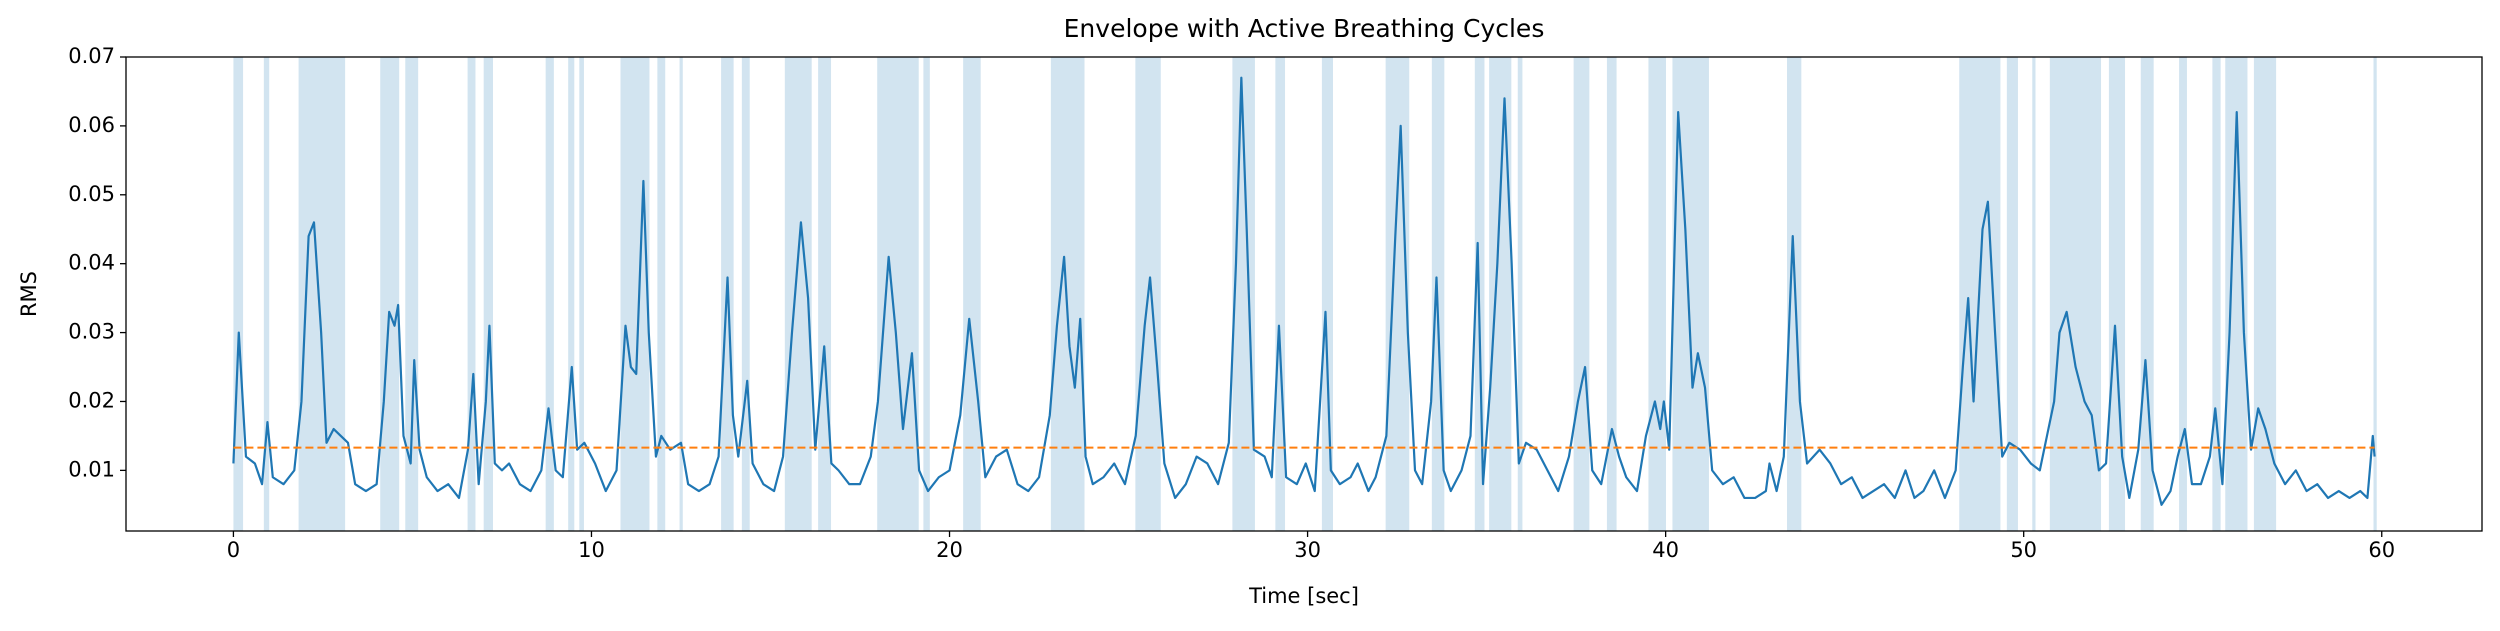  I want to click on y-tick-label: 0.01, so click(91, 469).